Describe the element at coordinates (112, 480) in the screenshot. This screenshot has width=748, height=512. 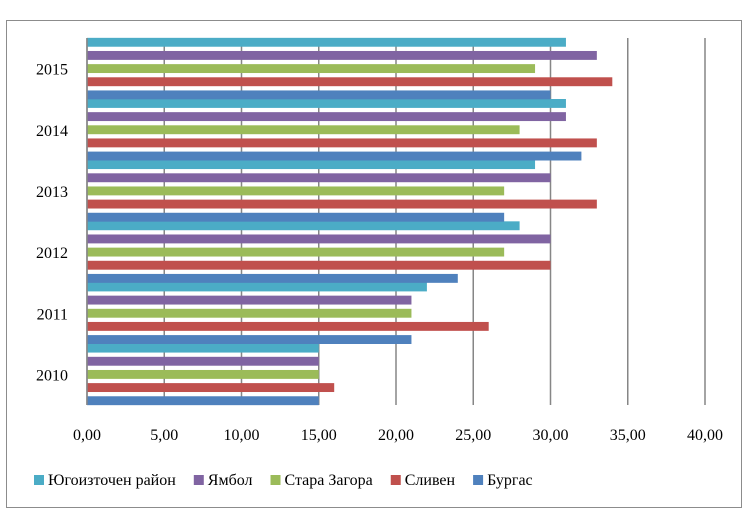
I see `legend-label: Югоизточен район` at that location.